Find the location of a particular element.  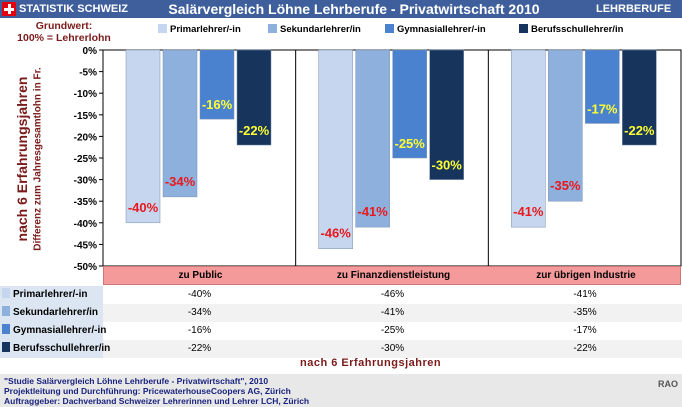

swiss-flag-icon is located at coordinates (9, 9).